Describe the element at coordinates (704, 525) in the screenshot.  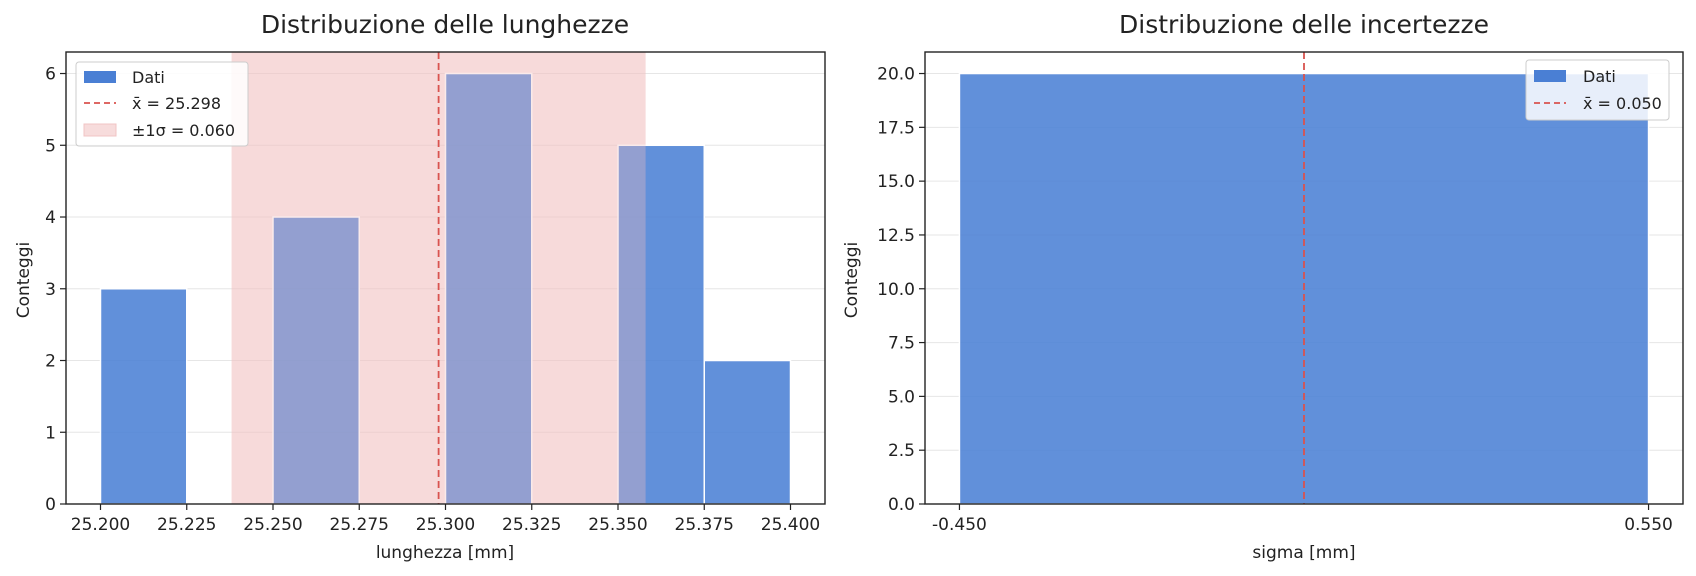
I see `x-tick-label: 25.375` at that location.